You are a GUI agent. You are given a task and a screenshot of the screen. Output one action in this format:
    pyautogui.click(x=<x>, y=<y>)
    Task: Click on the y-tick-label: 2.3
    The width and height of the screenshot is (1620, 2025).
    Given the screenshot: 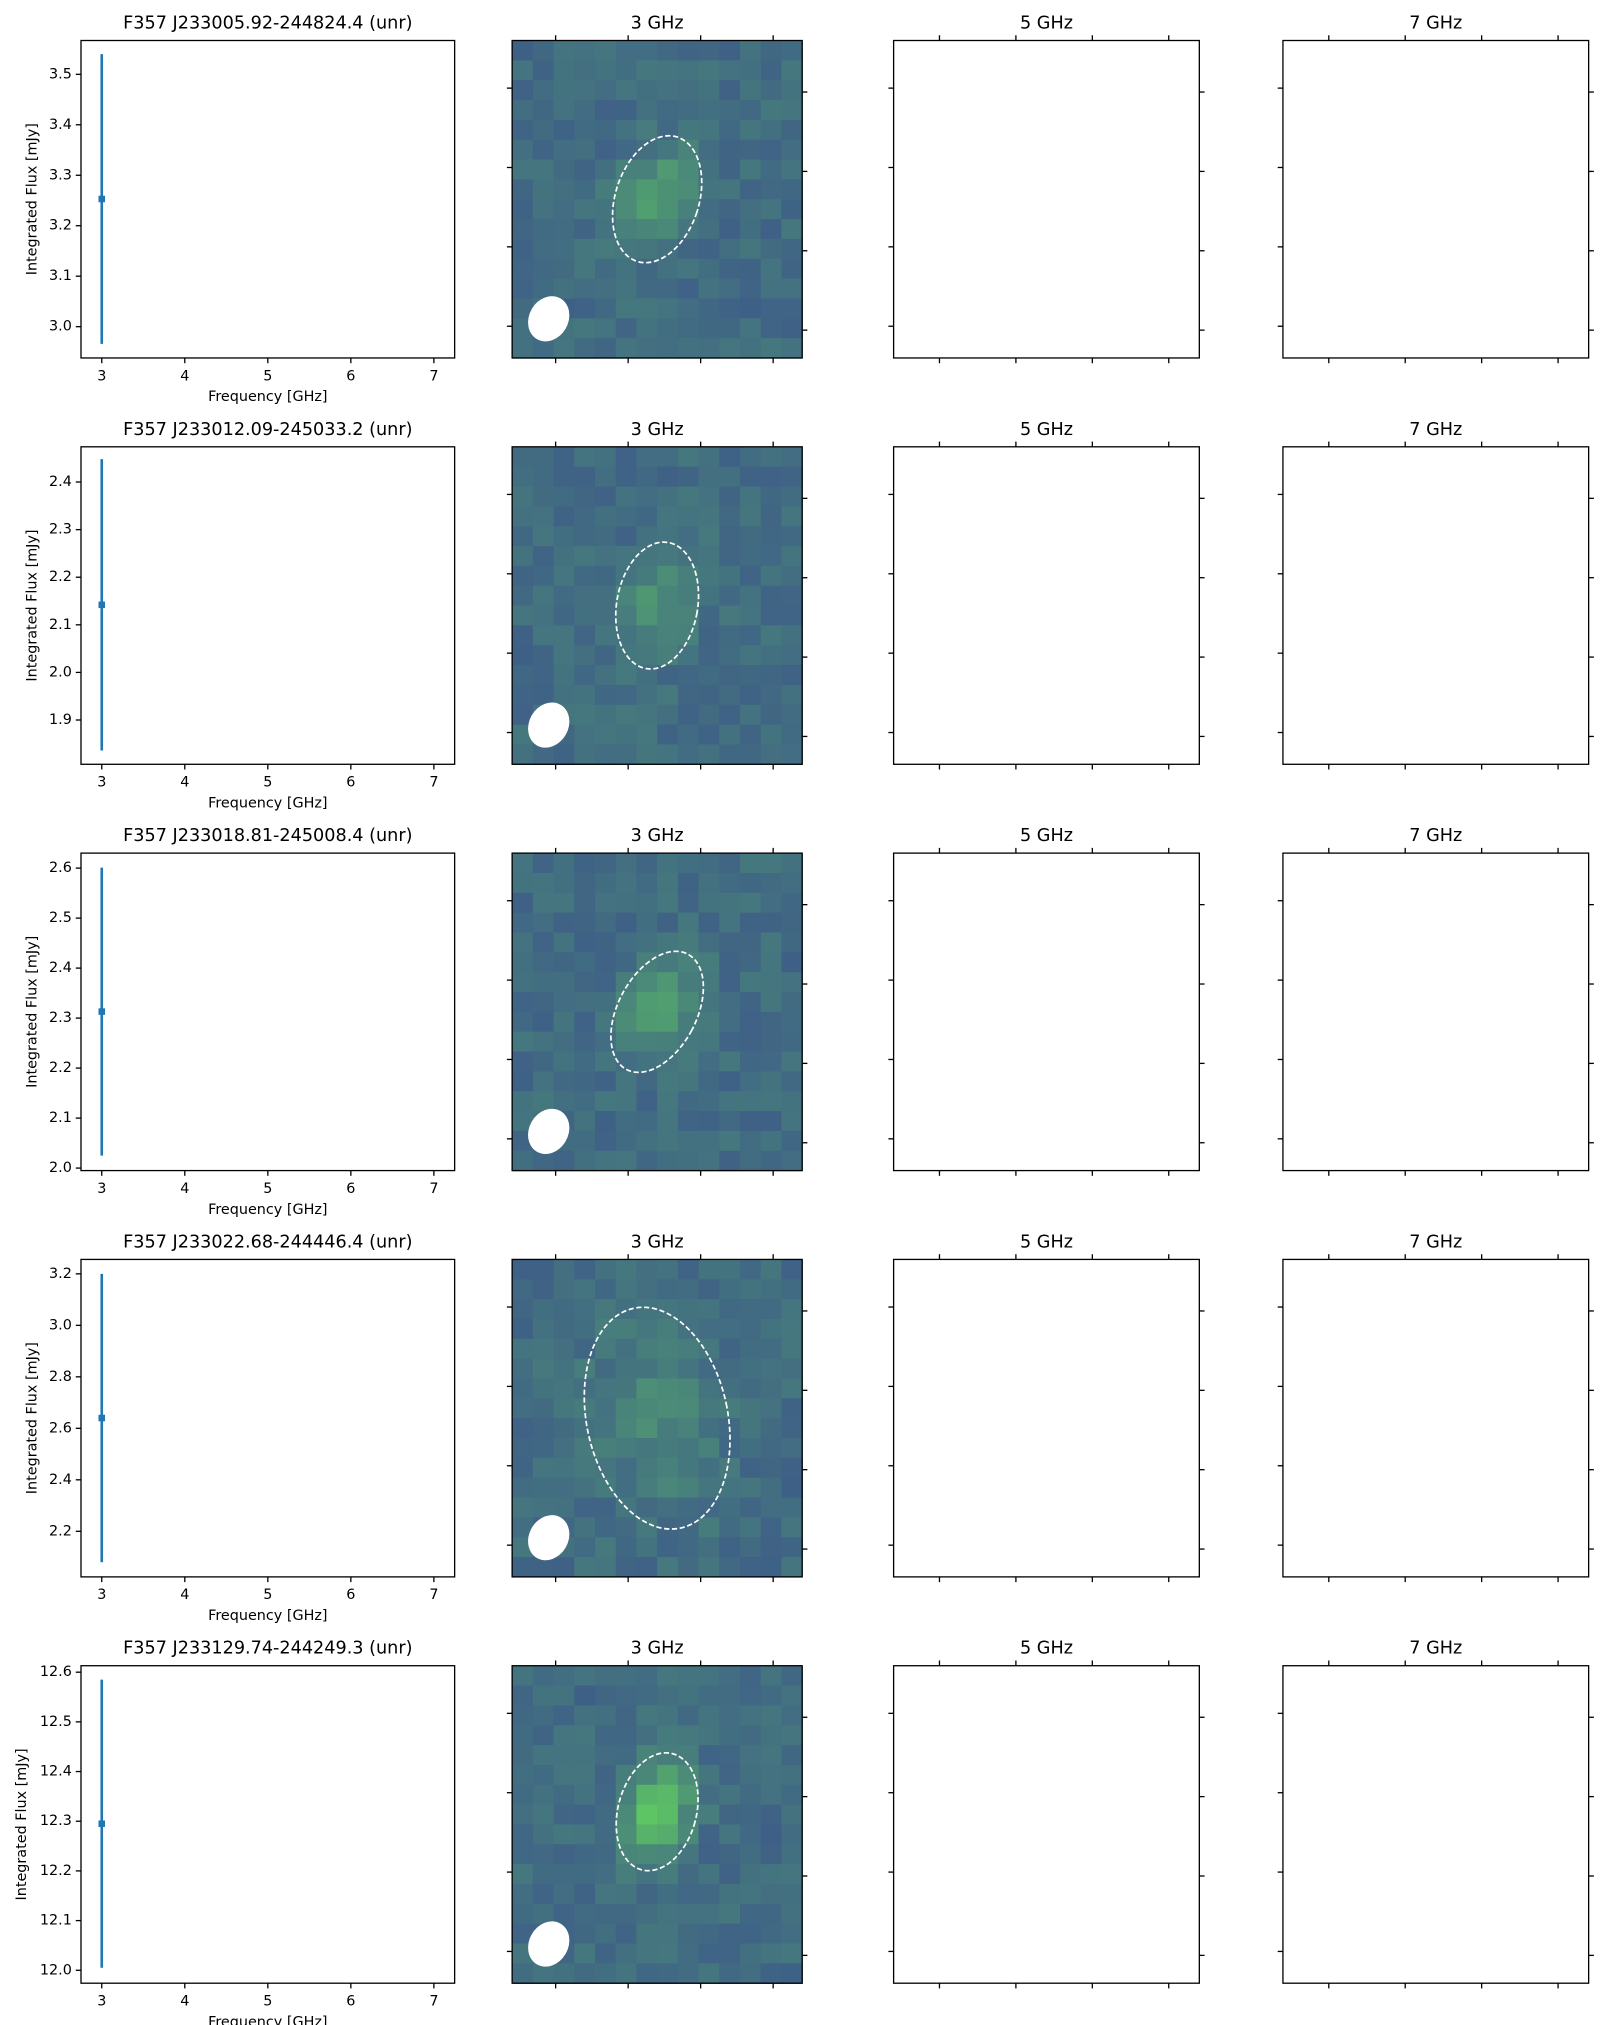 What is the action you would take?
    pyautogui.click(x=60, y=1018)
    